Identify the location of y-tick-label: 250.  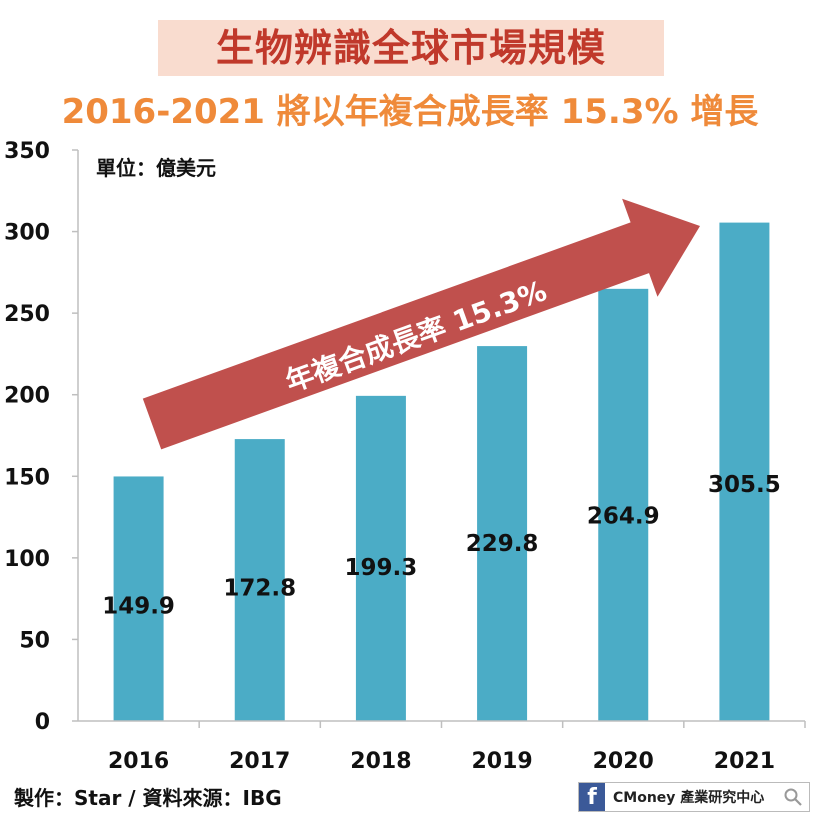
(27, 314).